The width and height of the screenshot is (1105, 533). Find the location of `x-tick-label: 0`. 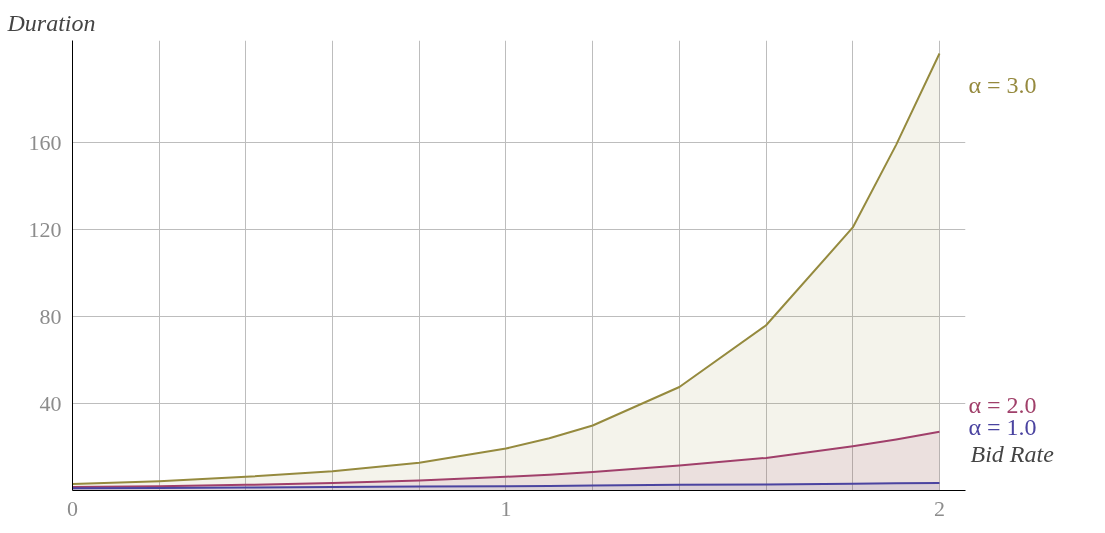

x-tick-label: 0 is located at coordinates (72, 508).